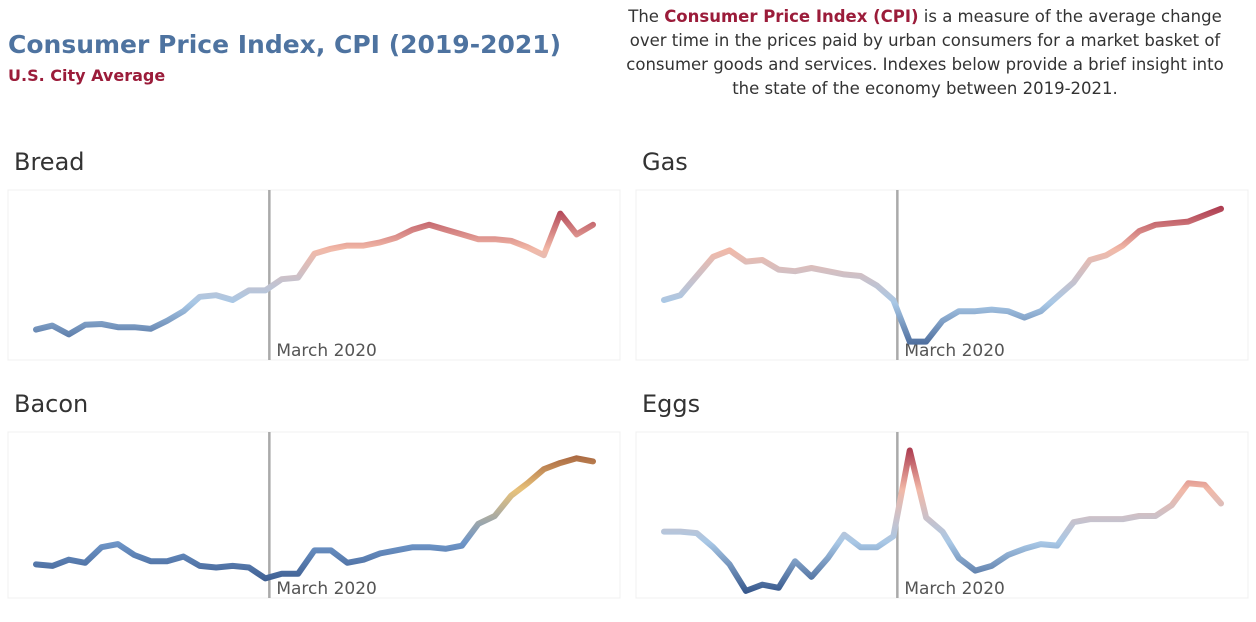 The width and height of the screenshot is (1256, 622). I want to click on description-text: The, so click(643, 16).